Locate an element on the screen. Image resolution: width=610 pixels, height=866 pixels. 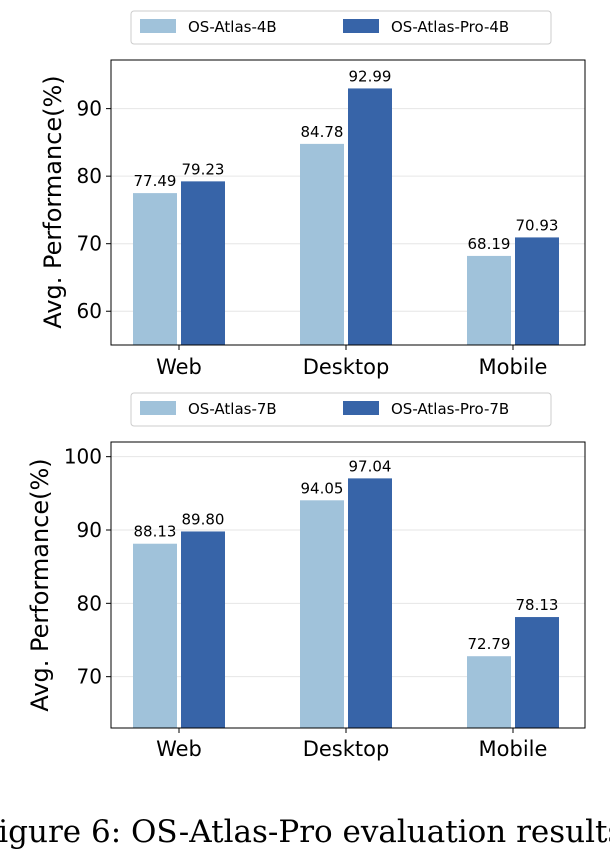
chart-1-y-ticks: 60 70 80 90 is located at coordinates (94, 210).